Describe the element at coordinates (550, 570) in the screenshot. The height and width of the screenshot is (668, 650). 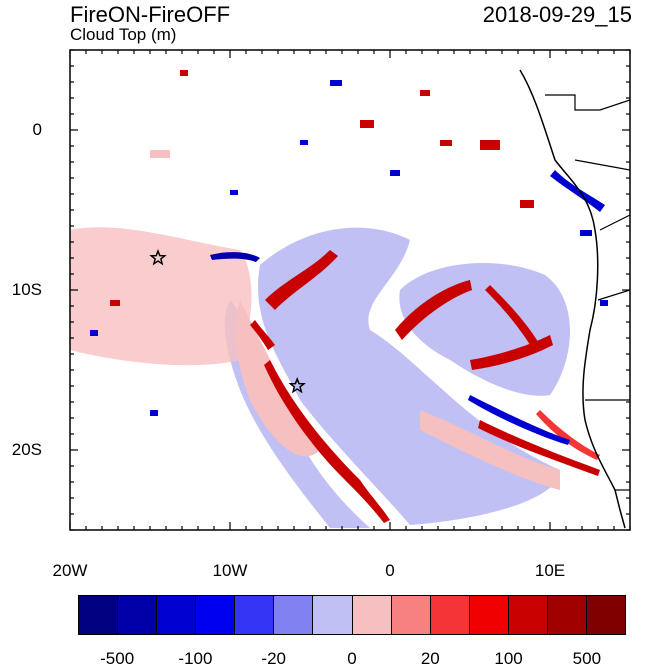
I see `x-tick-label: 10E` at that location.